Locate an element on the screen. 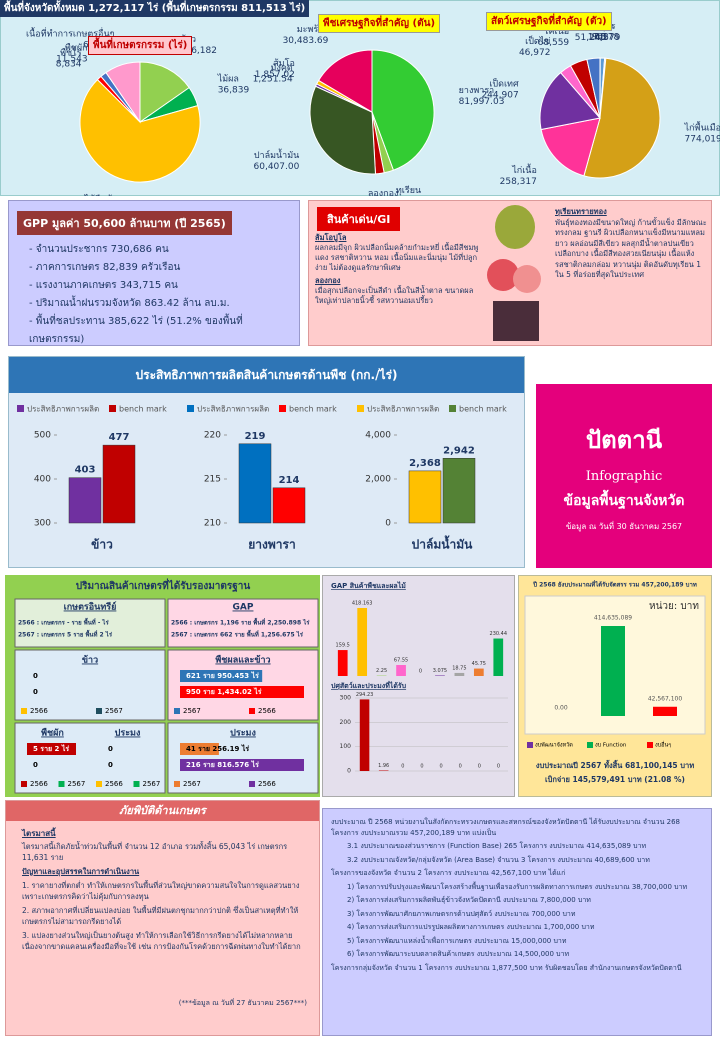  value-label: 67.55 is located at coordinates (401, 661).